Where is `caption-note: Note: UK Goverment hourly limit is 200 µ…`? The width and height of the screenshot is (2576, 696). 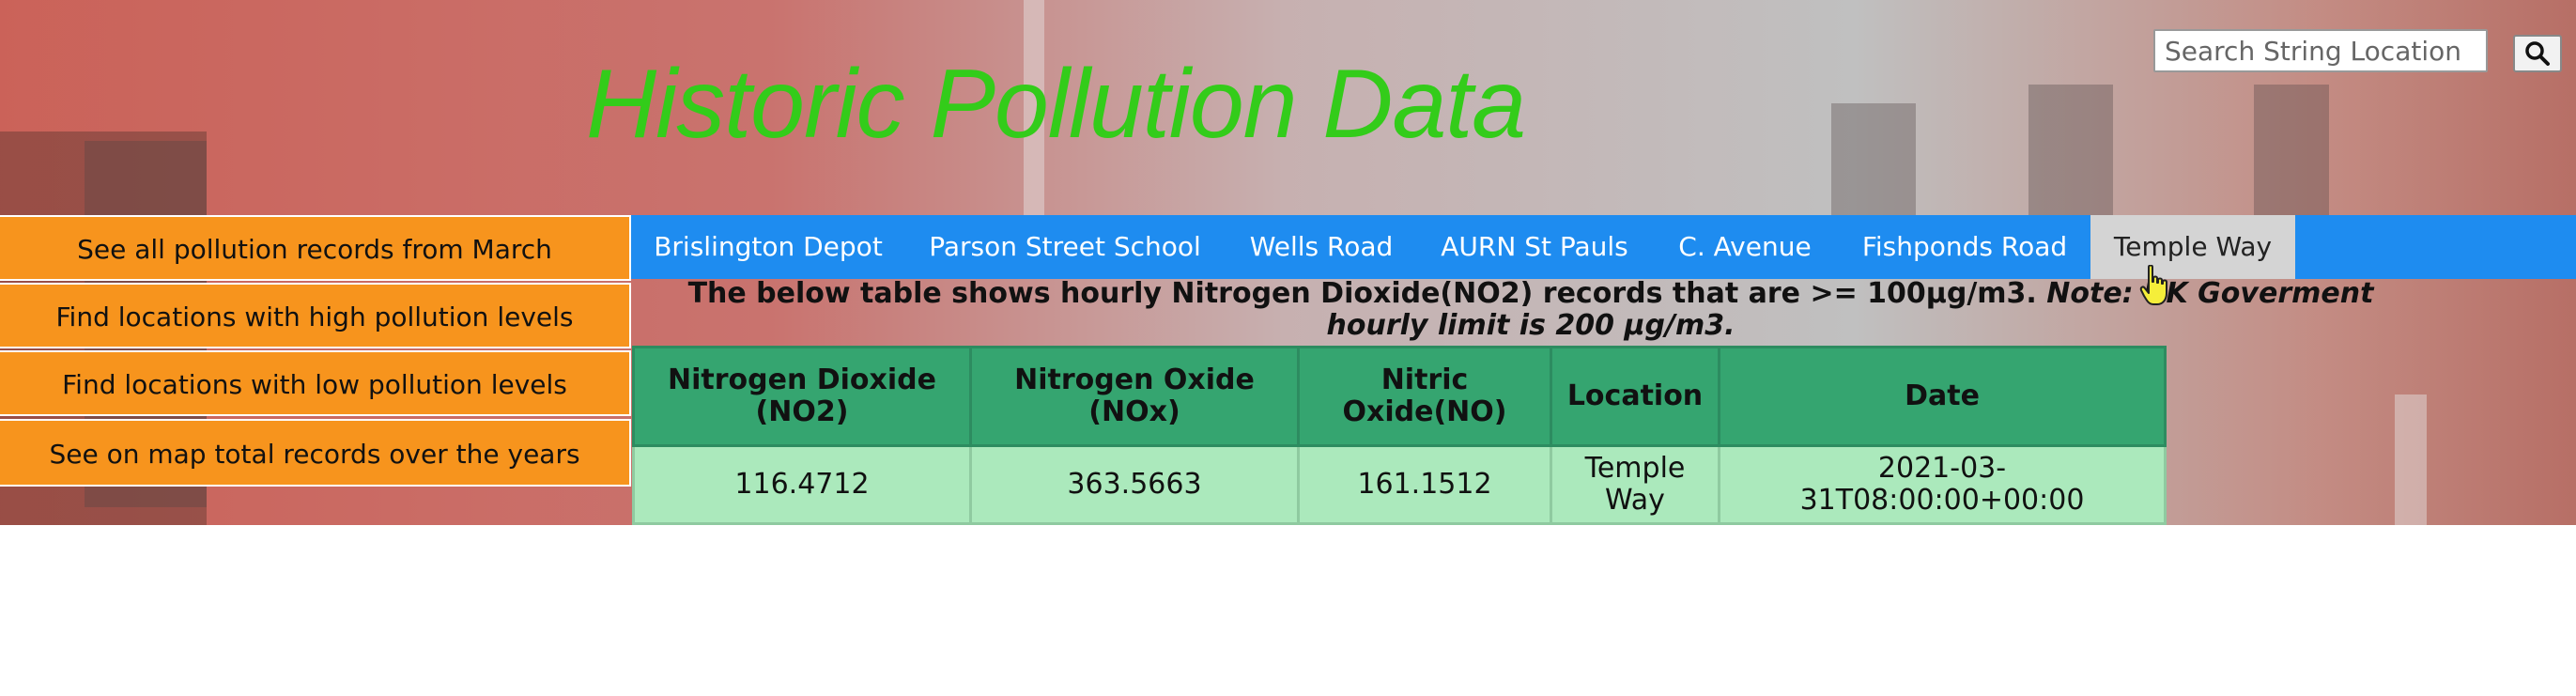
caption-note: Note: UK Goverment hourly limit is 200 µ… is located at coordinates (1850, 309).